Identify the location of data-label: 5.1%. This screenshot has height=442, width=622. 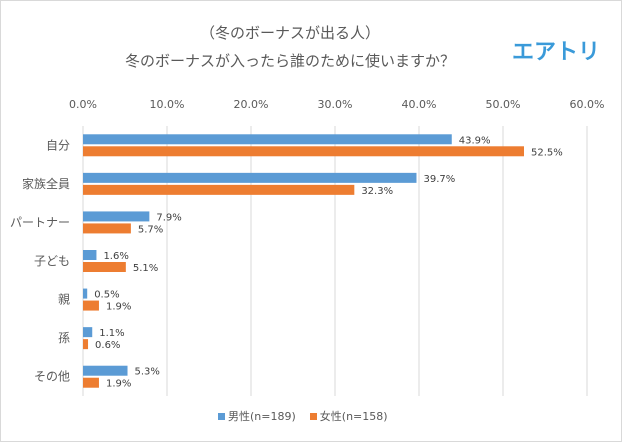
(145, 268).